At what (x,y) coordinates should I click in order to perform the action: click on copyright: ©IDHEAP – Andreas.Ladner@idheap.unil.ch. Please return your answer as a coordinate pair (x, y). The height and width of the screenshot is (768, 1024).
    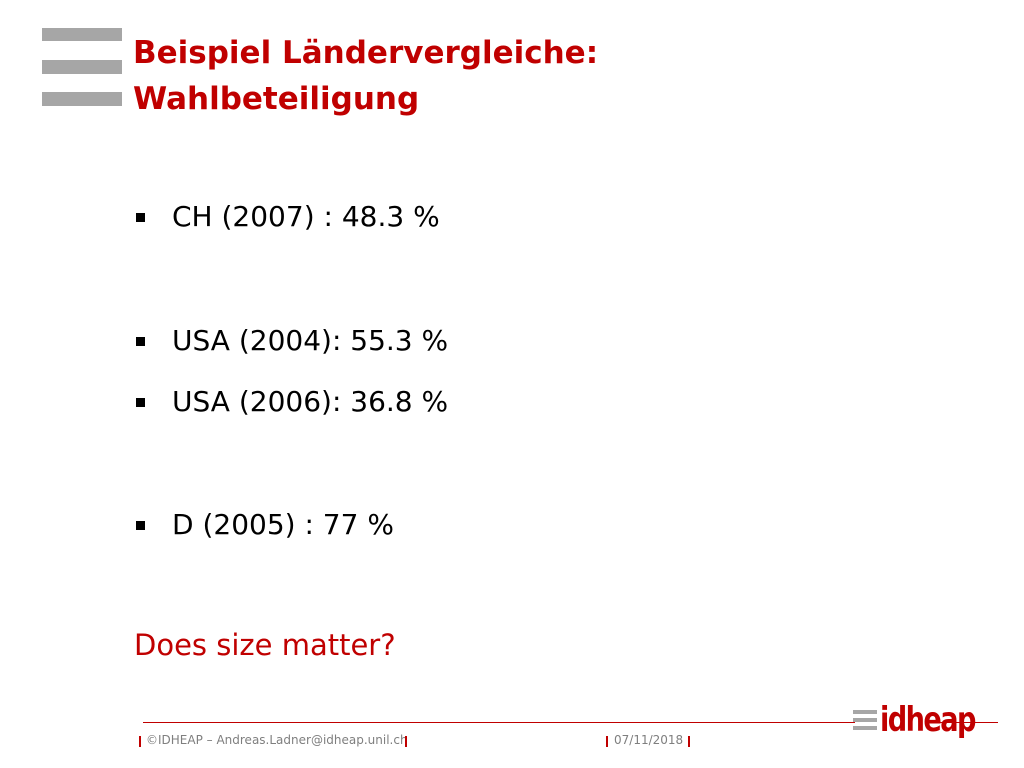
    Looking at the image, I should click on (277, 740).